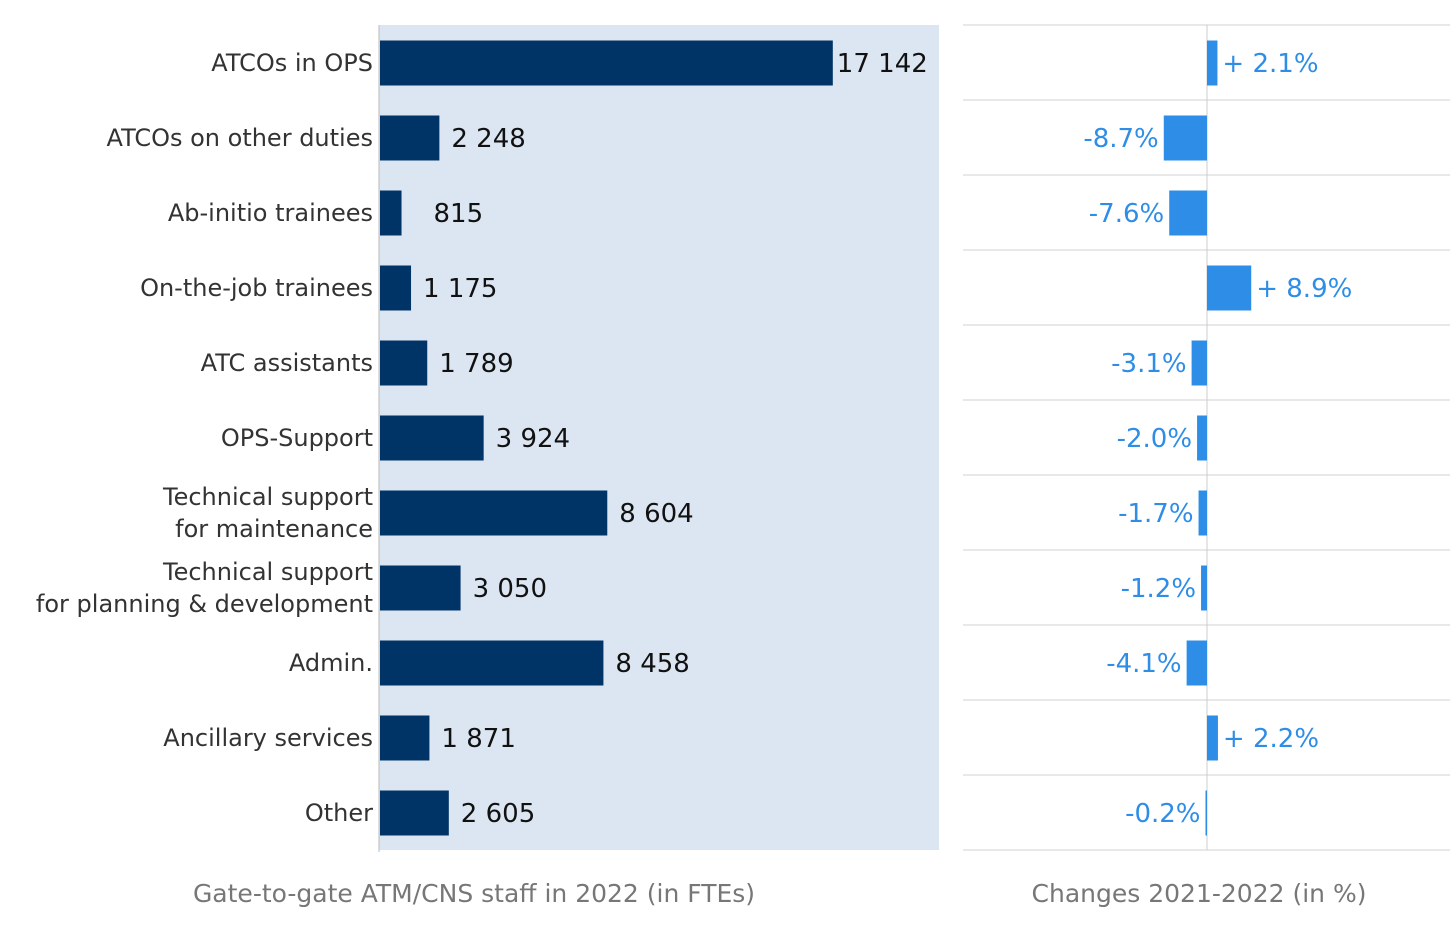  Describe the element at coordinates (1304, 289) in the screenshot. I see `change-value-label: + 8.9%` at that location.